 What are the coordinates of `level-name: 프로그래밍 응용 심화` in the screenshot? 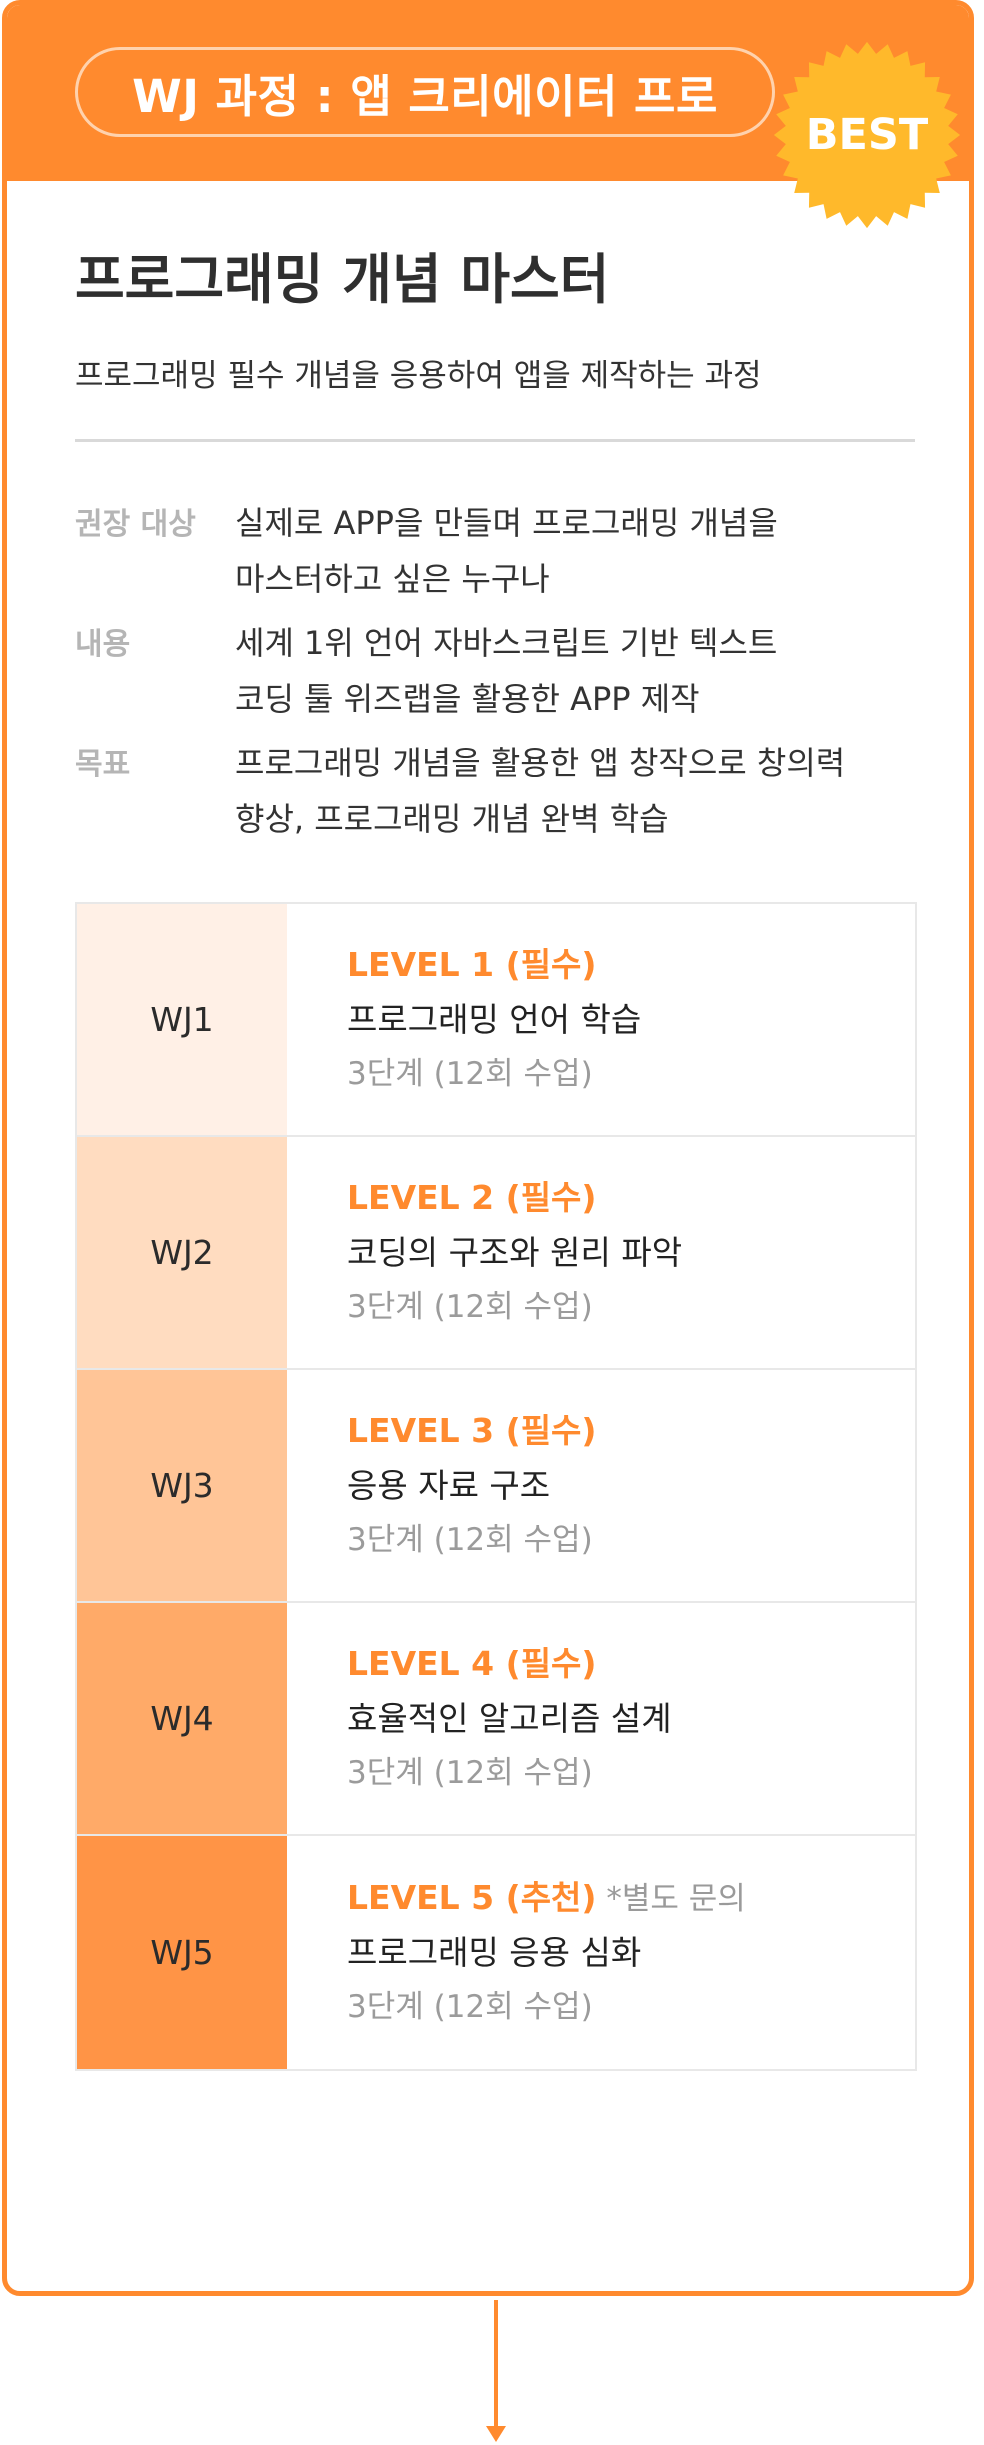 It's located at (494, 1952).